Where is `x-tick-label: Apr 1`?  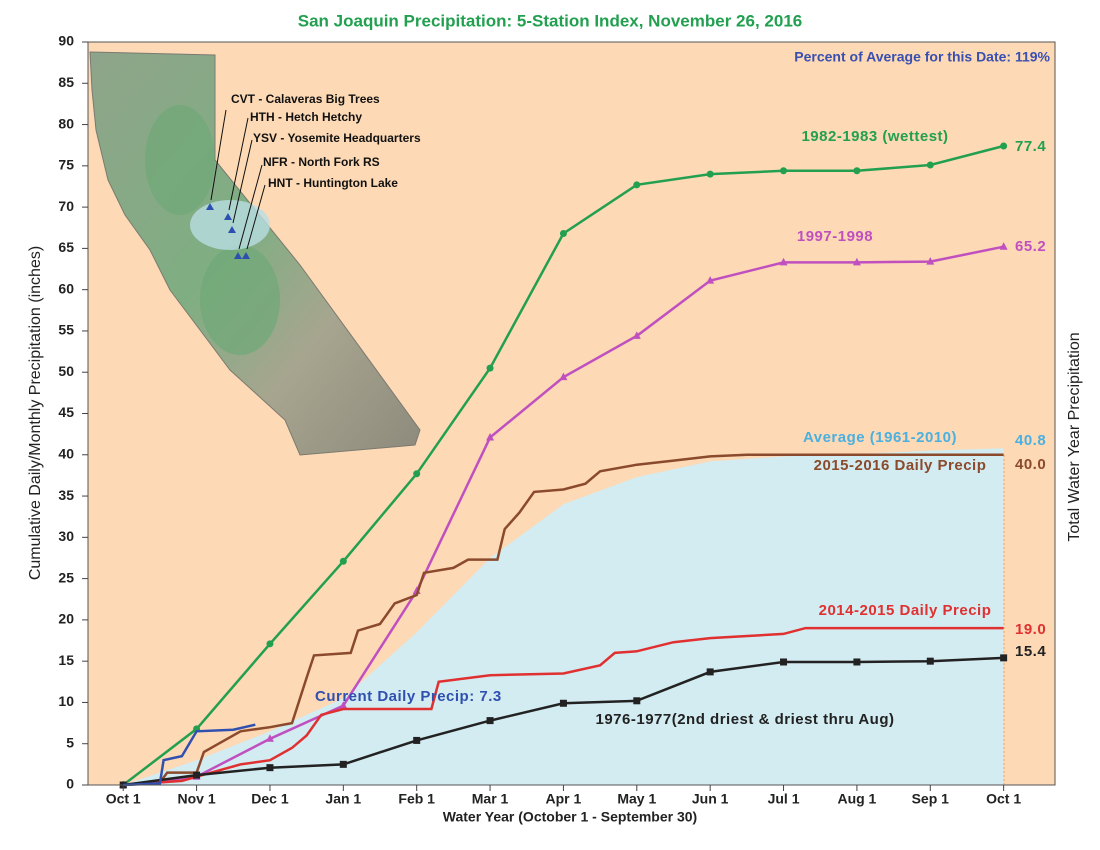
x-tick-label: Apr 1 is located at coordinates (564, 799).